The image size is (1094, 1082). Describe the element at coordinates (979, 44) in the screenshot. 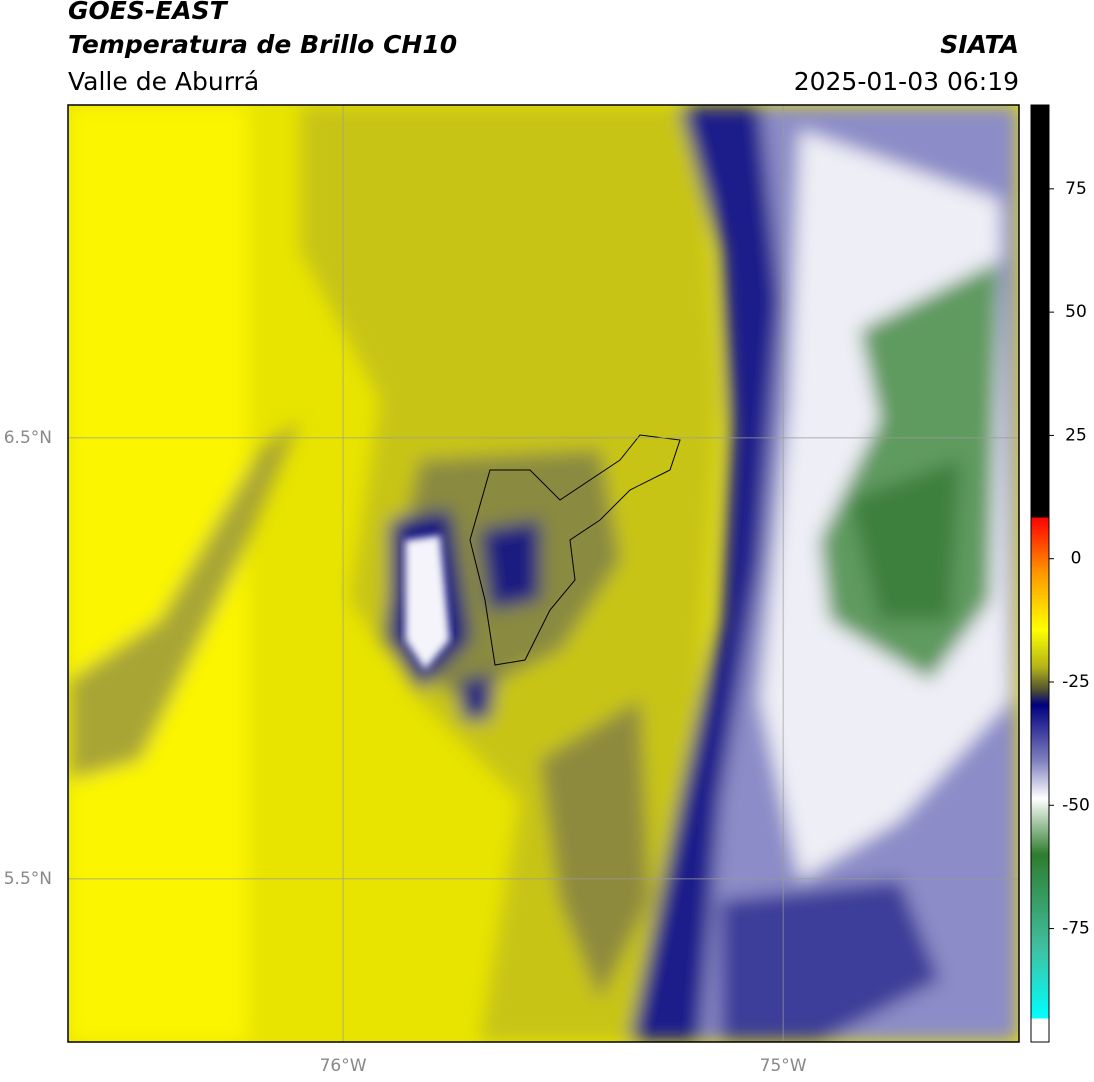

I see `source: SIATA` at that location.